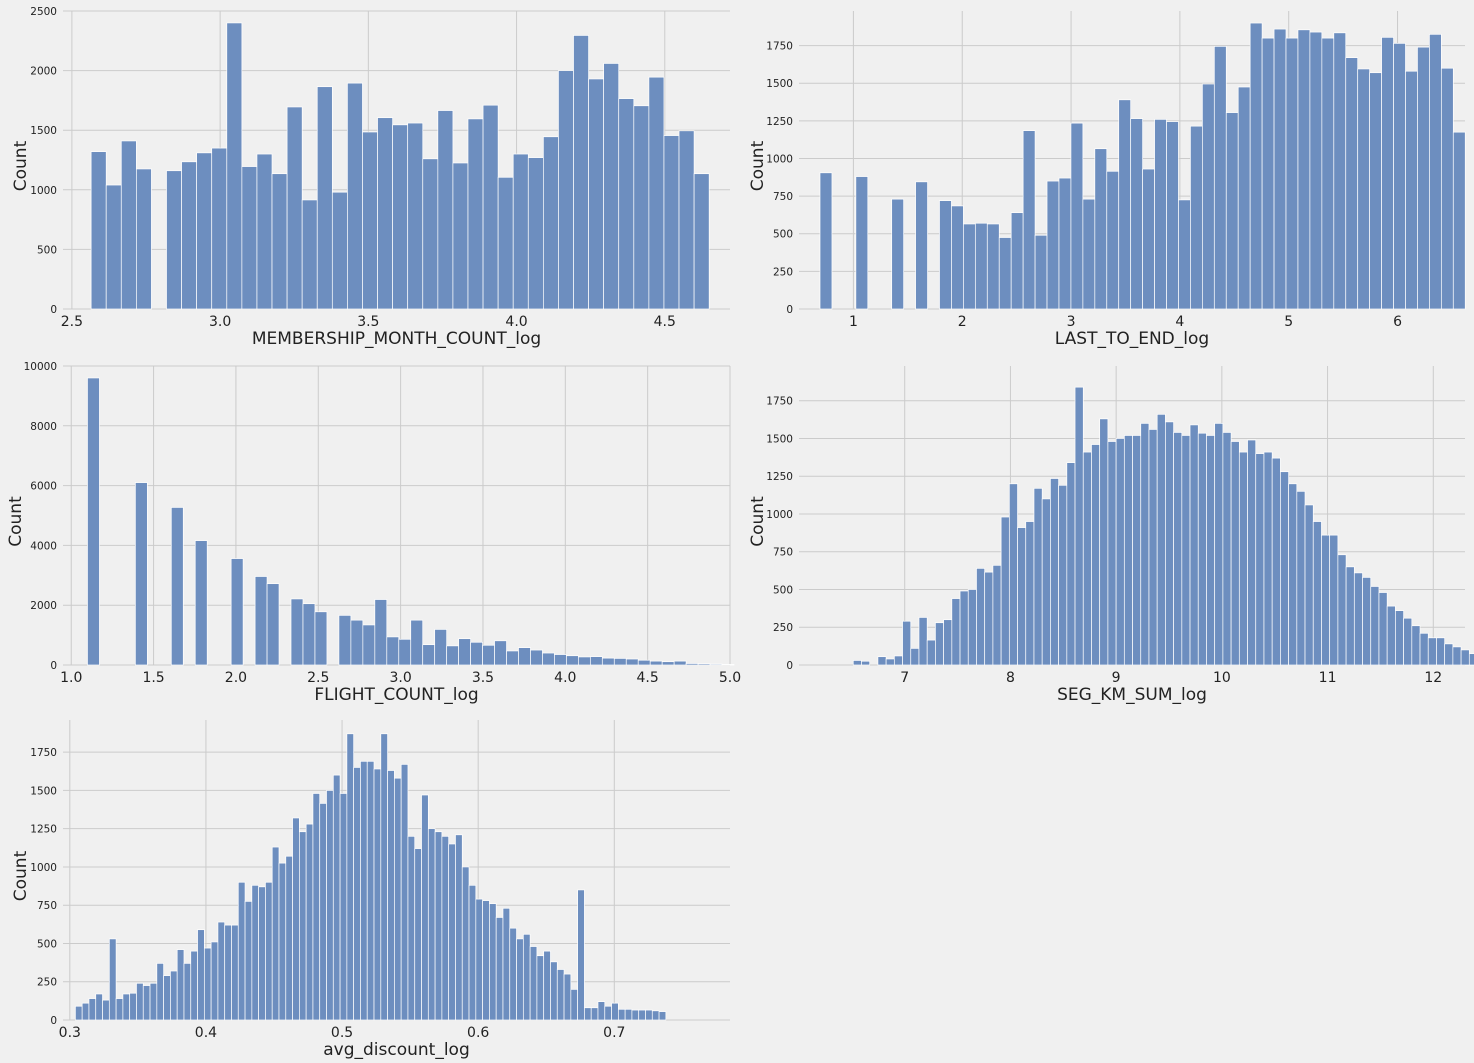  What do you see at coordinates (1116, 678) in the screenshot?
I see `x-tick-label: 9` at bounding box center [1116, 678].